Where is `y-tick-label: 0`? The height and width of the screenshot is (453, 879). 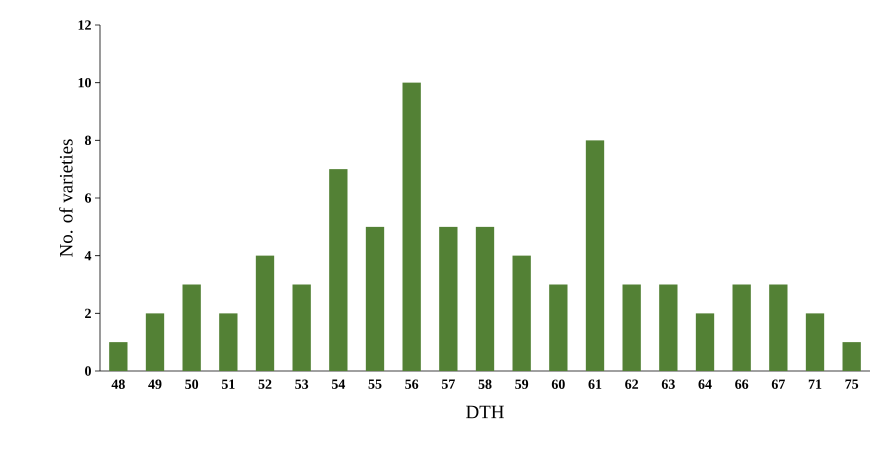 y-tick-label: 0 is located at coordinates (88, 371).